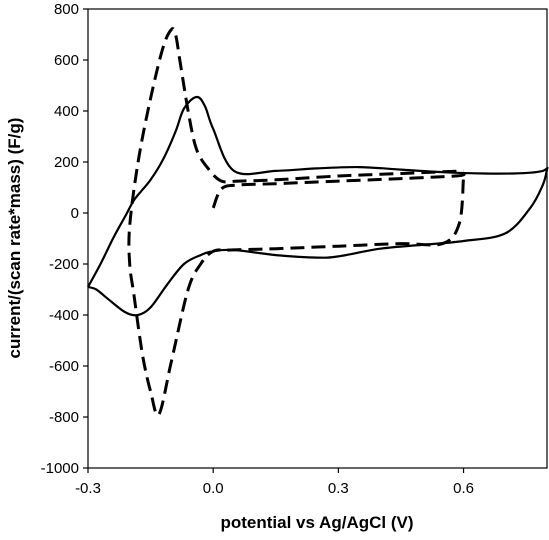 This screenshot has height=540, width=549. What do you see at coordinates (64, 417) in the screenshot?
I see `y-tick-label: -800` at bounding box center [64, 417].